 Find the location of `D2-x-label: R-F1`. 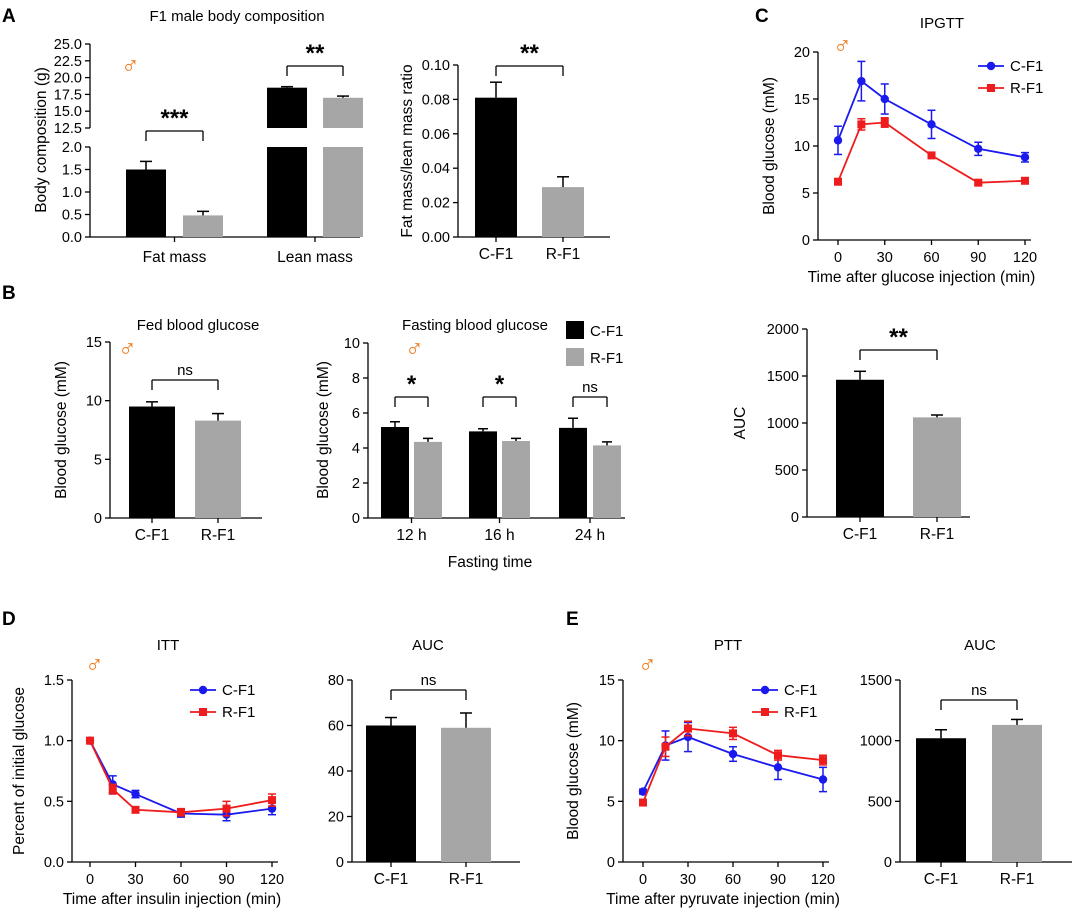

D2-x-label: R-F1 is located at coordinates (466, 879).